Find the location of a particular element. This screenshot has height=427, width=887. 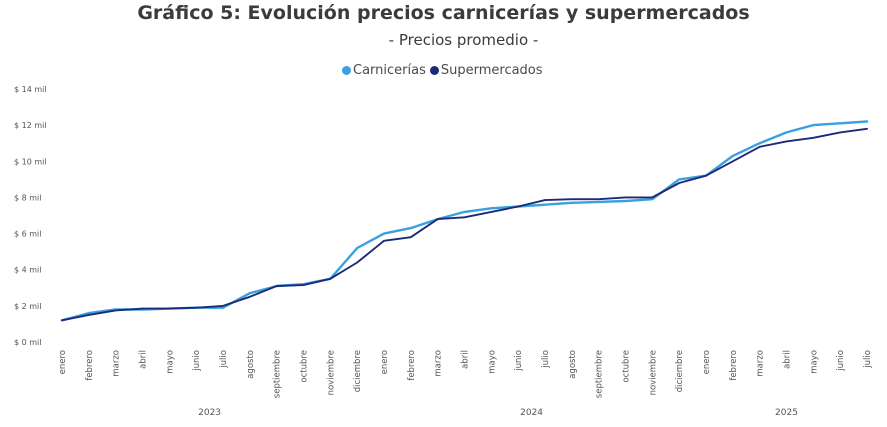

year-label: 2025 is located at coordinates (786, 413).